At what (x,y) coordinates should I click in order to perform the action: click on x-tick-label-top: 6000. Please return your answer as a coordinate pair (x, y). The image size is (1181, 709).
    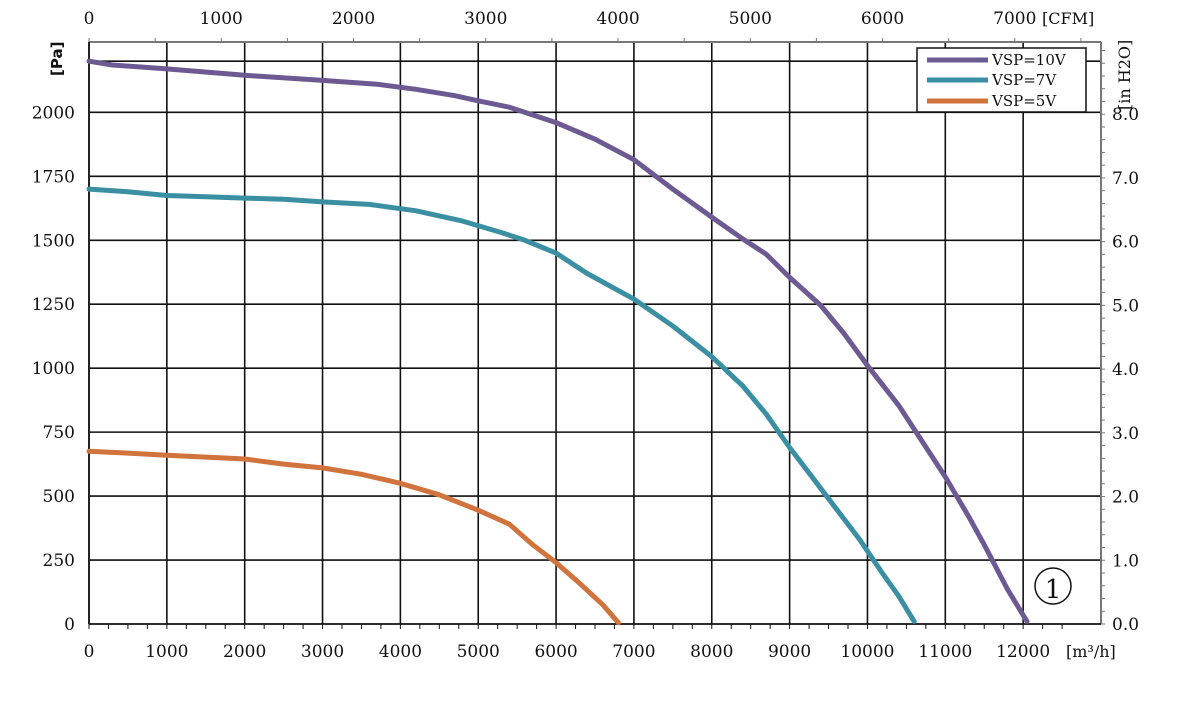
    Looking at the image, I should click on (882, 19).